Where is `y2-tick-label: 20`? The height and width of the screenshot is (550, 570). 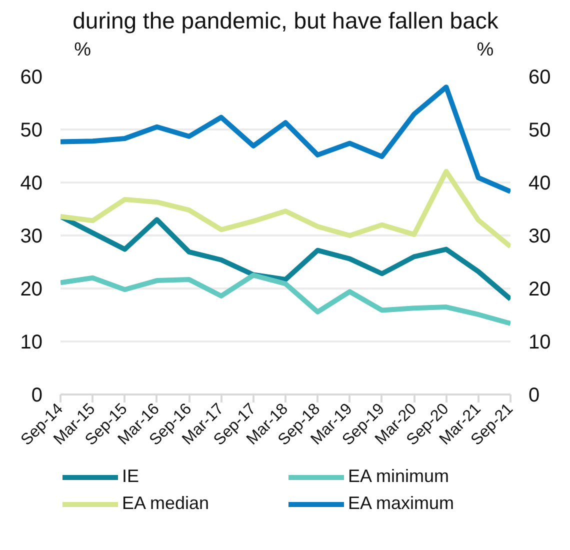 y2-tick-label: 20 is located at coordinates (539, 289).